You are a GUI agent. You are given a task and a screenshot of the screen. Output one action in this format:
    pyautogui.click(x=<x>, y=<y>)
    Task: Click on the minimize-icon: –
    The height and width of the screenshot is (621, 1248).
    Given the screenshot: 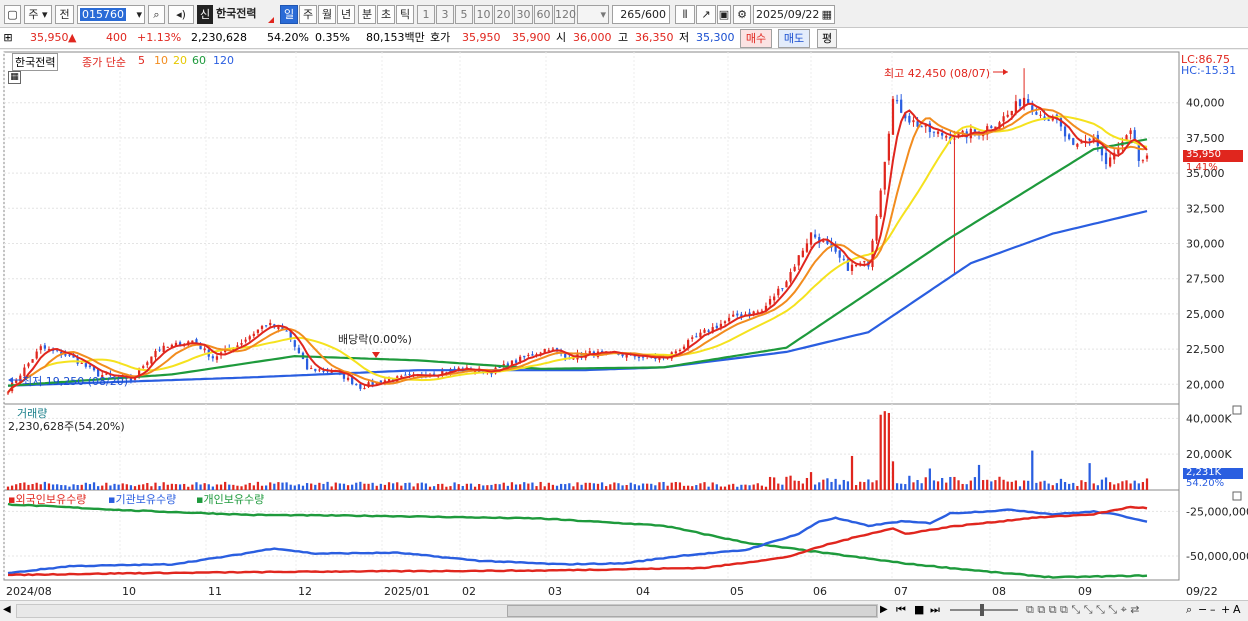 What is the action you would take?
    pyautogui.click(x=1213, y=609)
    